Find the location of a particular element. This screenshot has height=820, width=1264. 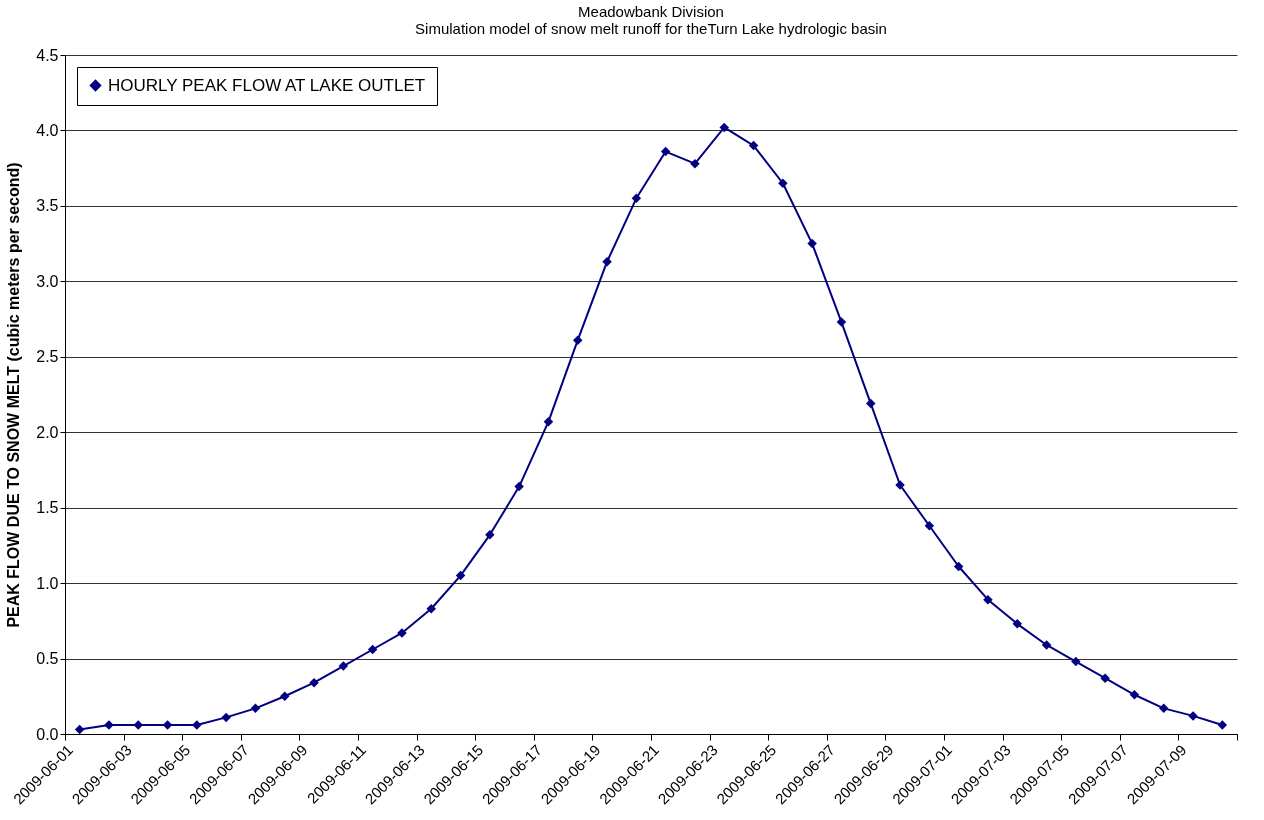

y-axis-title: PEAK FLOW DUE TO SNOW MELT (cubic meters per second) is located at coordinates (14, 395).